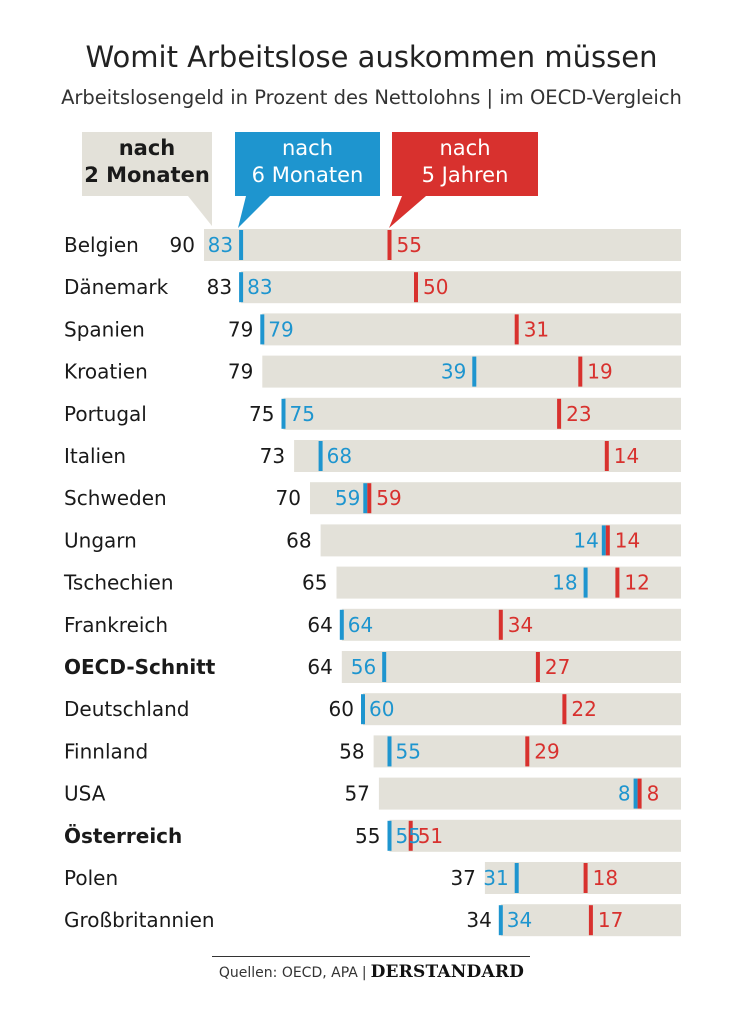 Image resolution: width=743 pixels, height=1024 pixels. Describe the element at coordinates (585, 540) in the screenshot. I see `value-6-monate: 14` at that location.